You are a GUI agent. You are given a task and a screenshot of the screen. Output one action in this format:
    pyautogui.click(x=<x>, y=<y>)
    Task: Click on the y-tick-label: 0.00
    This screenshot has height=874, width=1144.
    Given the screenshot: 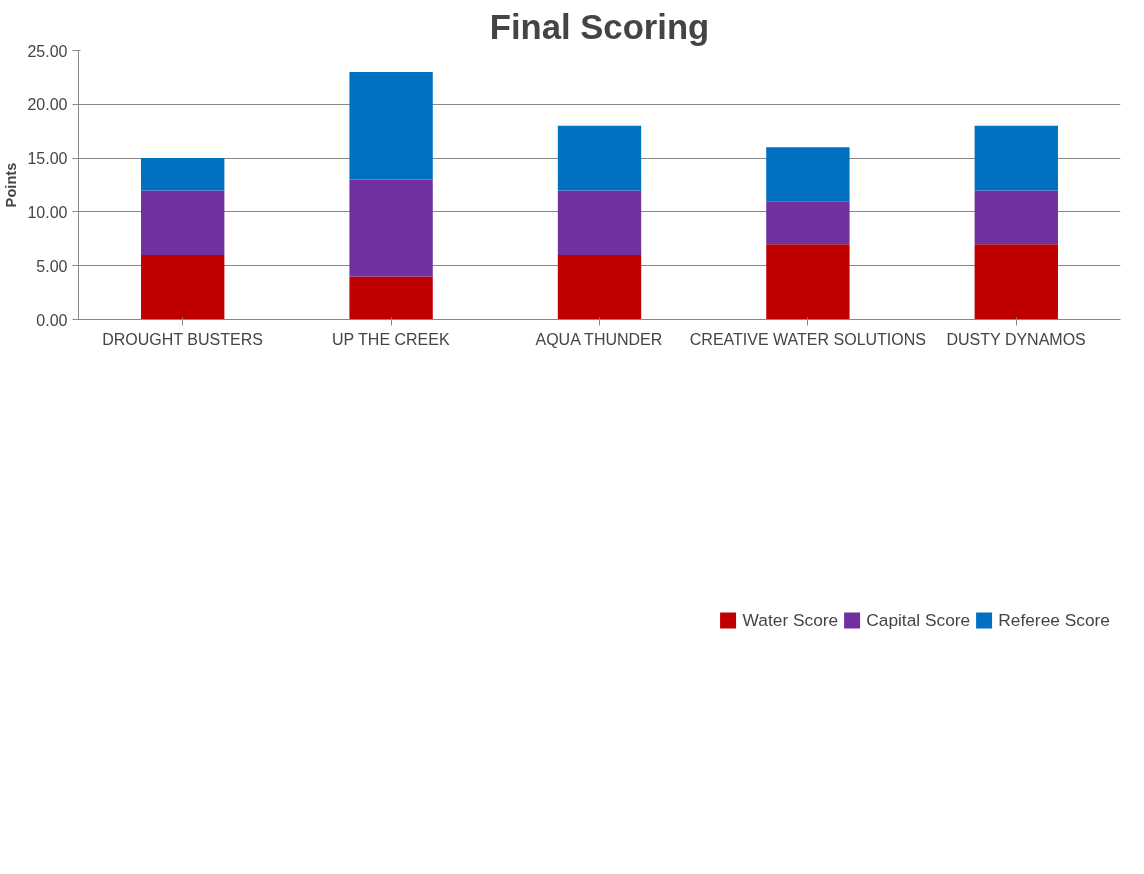 What is the action you would take?
    pyautogui.click(x=52, y=320)
    